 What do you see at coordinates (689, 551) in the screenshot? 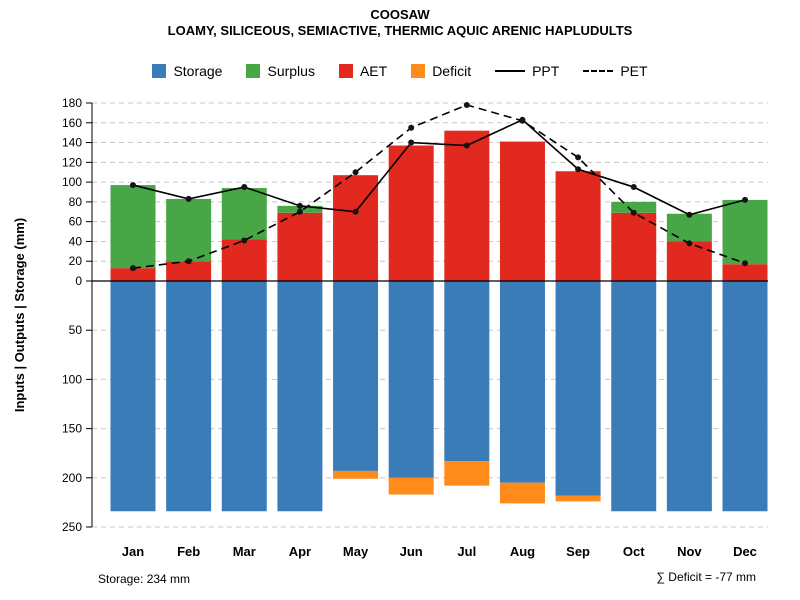
I see `svg-text: Nov` at bounding box center [689, 551].